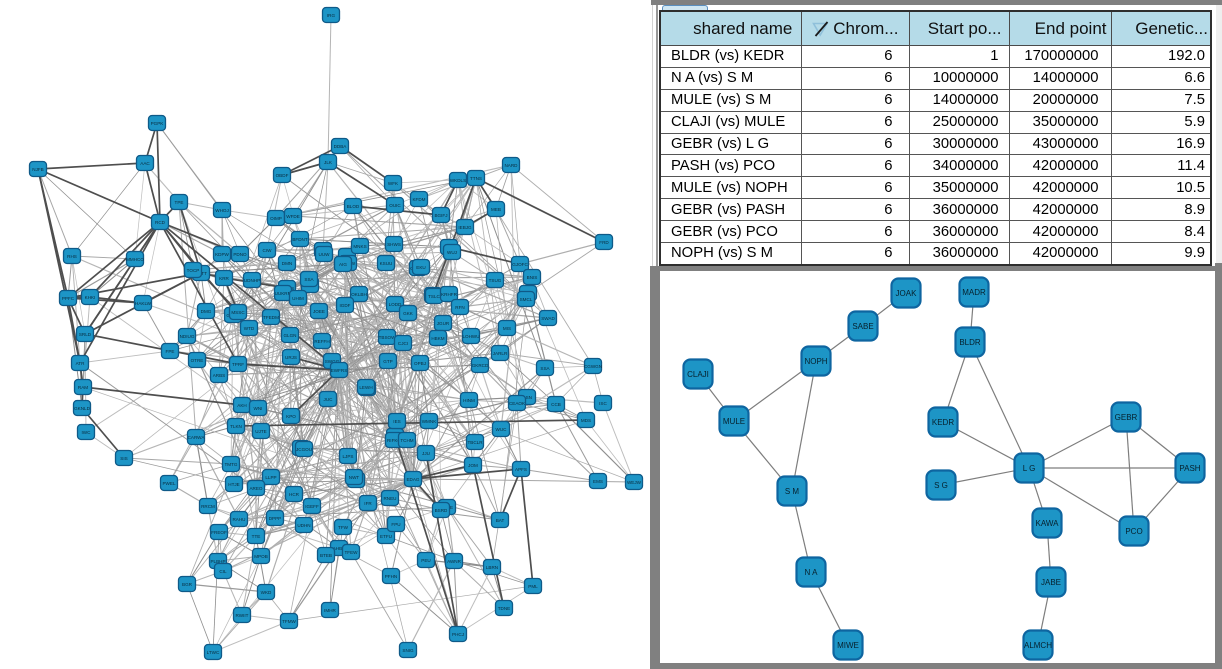 The width and height of the screenshot is (1222, 669). I want to click on svg-text: JUC, so click(329, 399).